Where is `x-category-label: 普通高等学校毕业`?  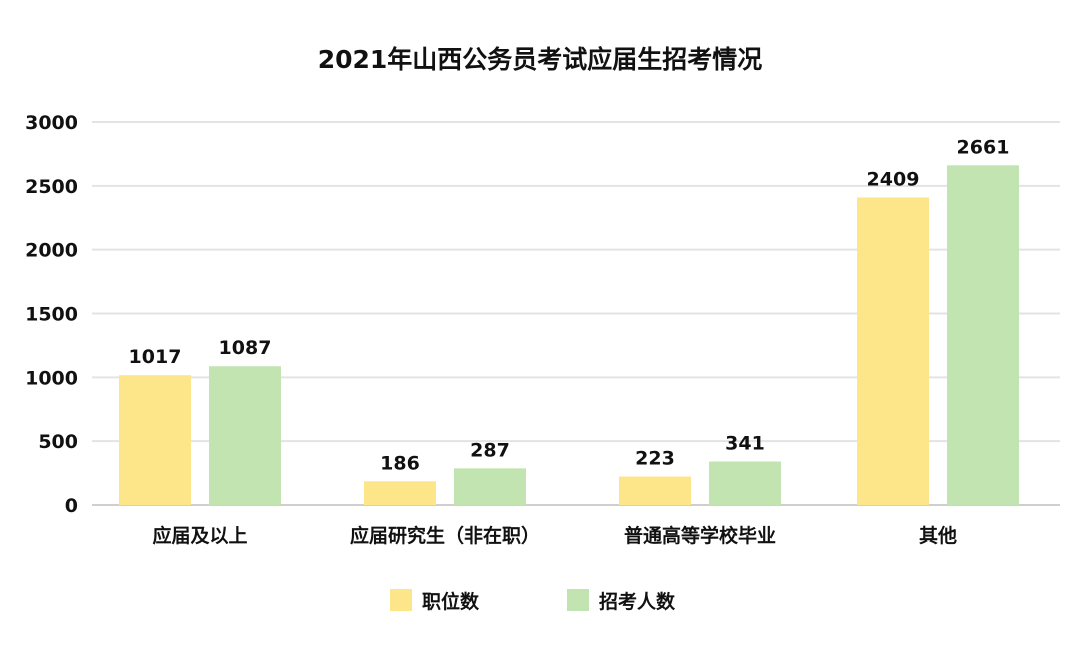 x-category-label: 普通高等学校毕业 is located at coordinates (700, 535).